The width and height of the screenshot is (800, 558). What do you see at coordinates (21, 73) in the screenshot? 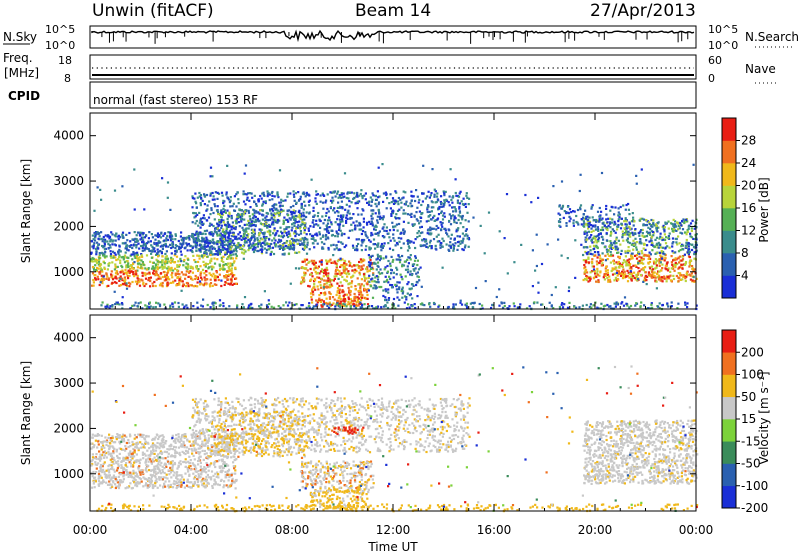
I see `freq-label-2: [MHz]` at bounding box center [21, 73].